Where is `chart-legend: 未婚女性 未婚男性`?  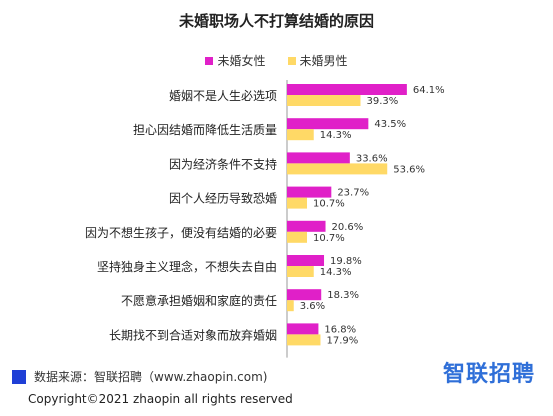 chart-legend: 未婚女性 未婚男性 is located at coordinates (276, 60).